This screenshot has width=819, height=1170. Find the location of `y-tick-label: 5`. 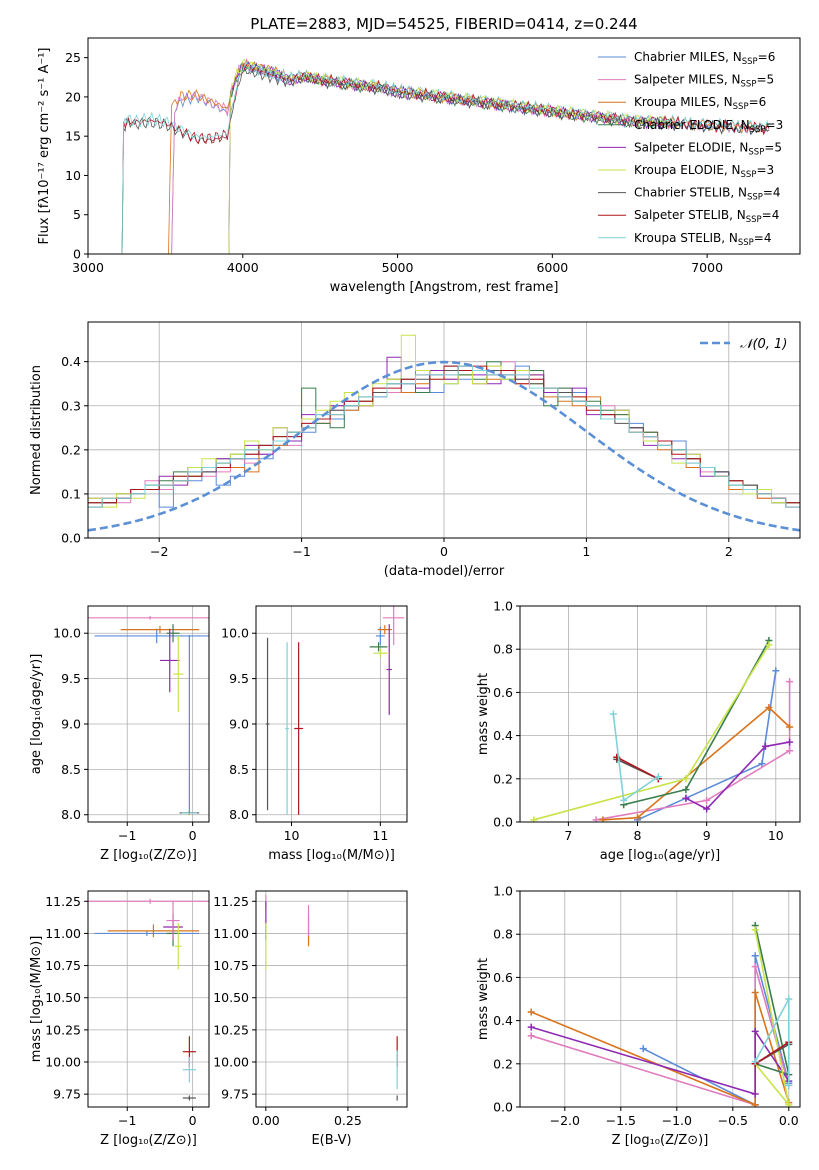

y-tick-label: 5 is located at coordinates (77, 214).